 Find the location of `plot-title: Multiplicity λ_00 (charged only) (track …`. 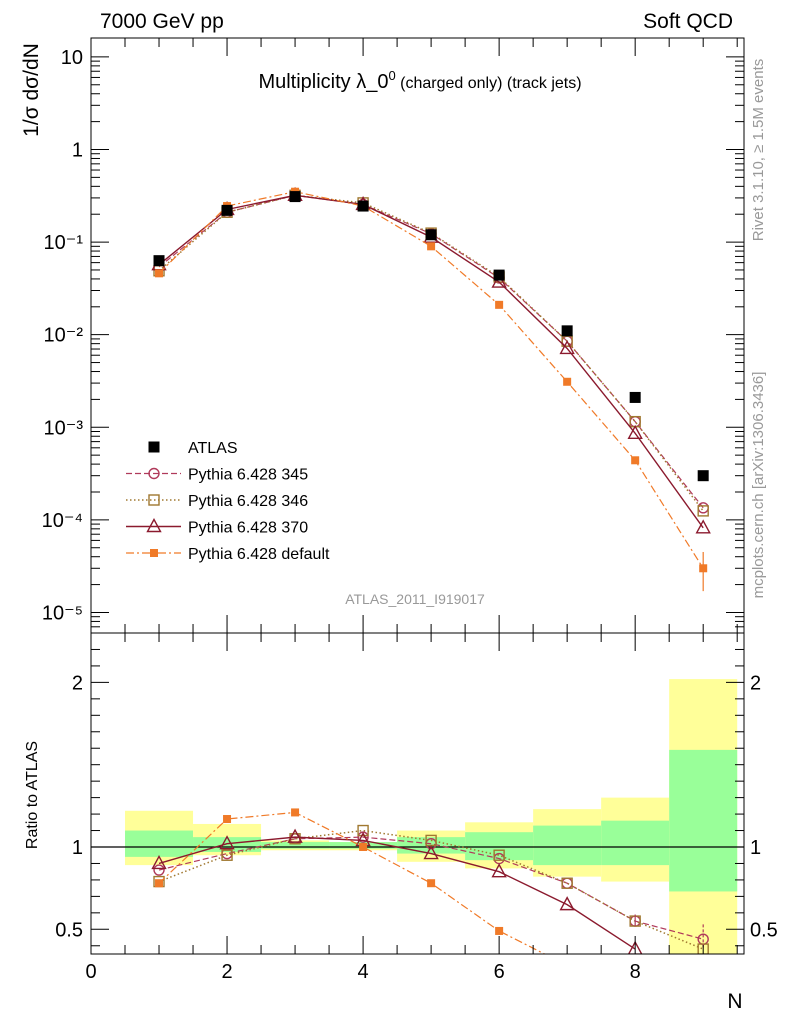

plot-title: Multiplicity λ_00 (charged only) (track … is located at coordinates (419, 80).